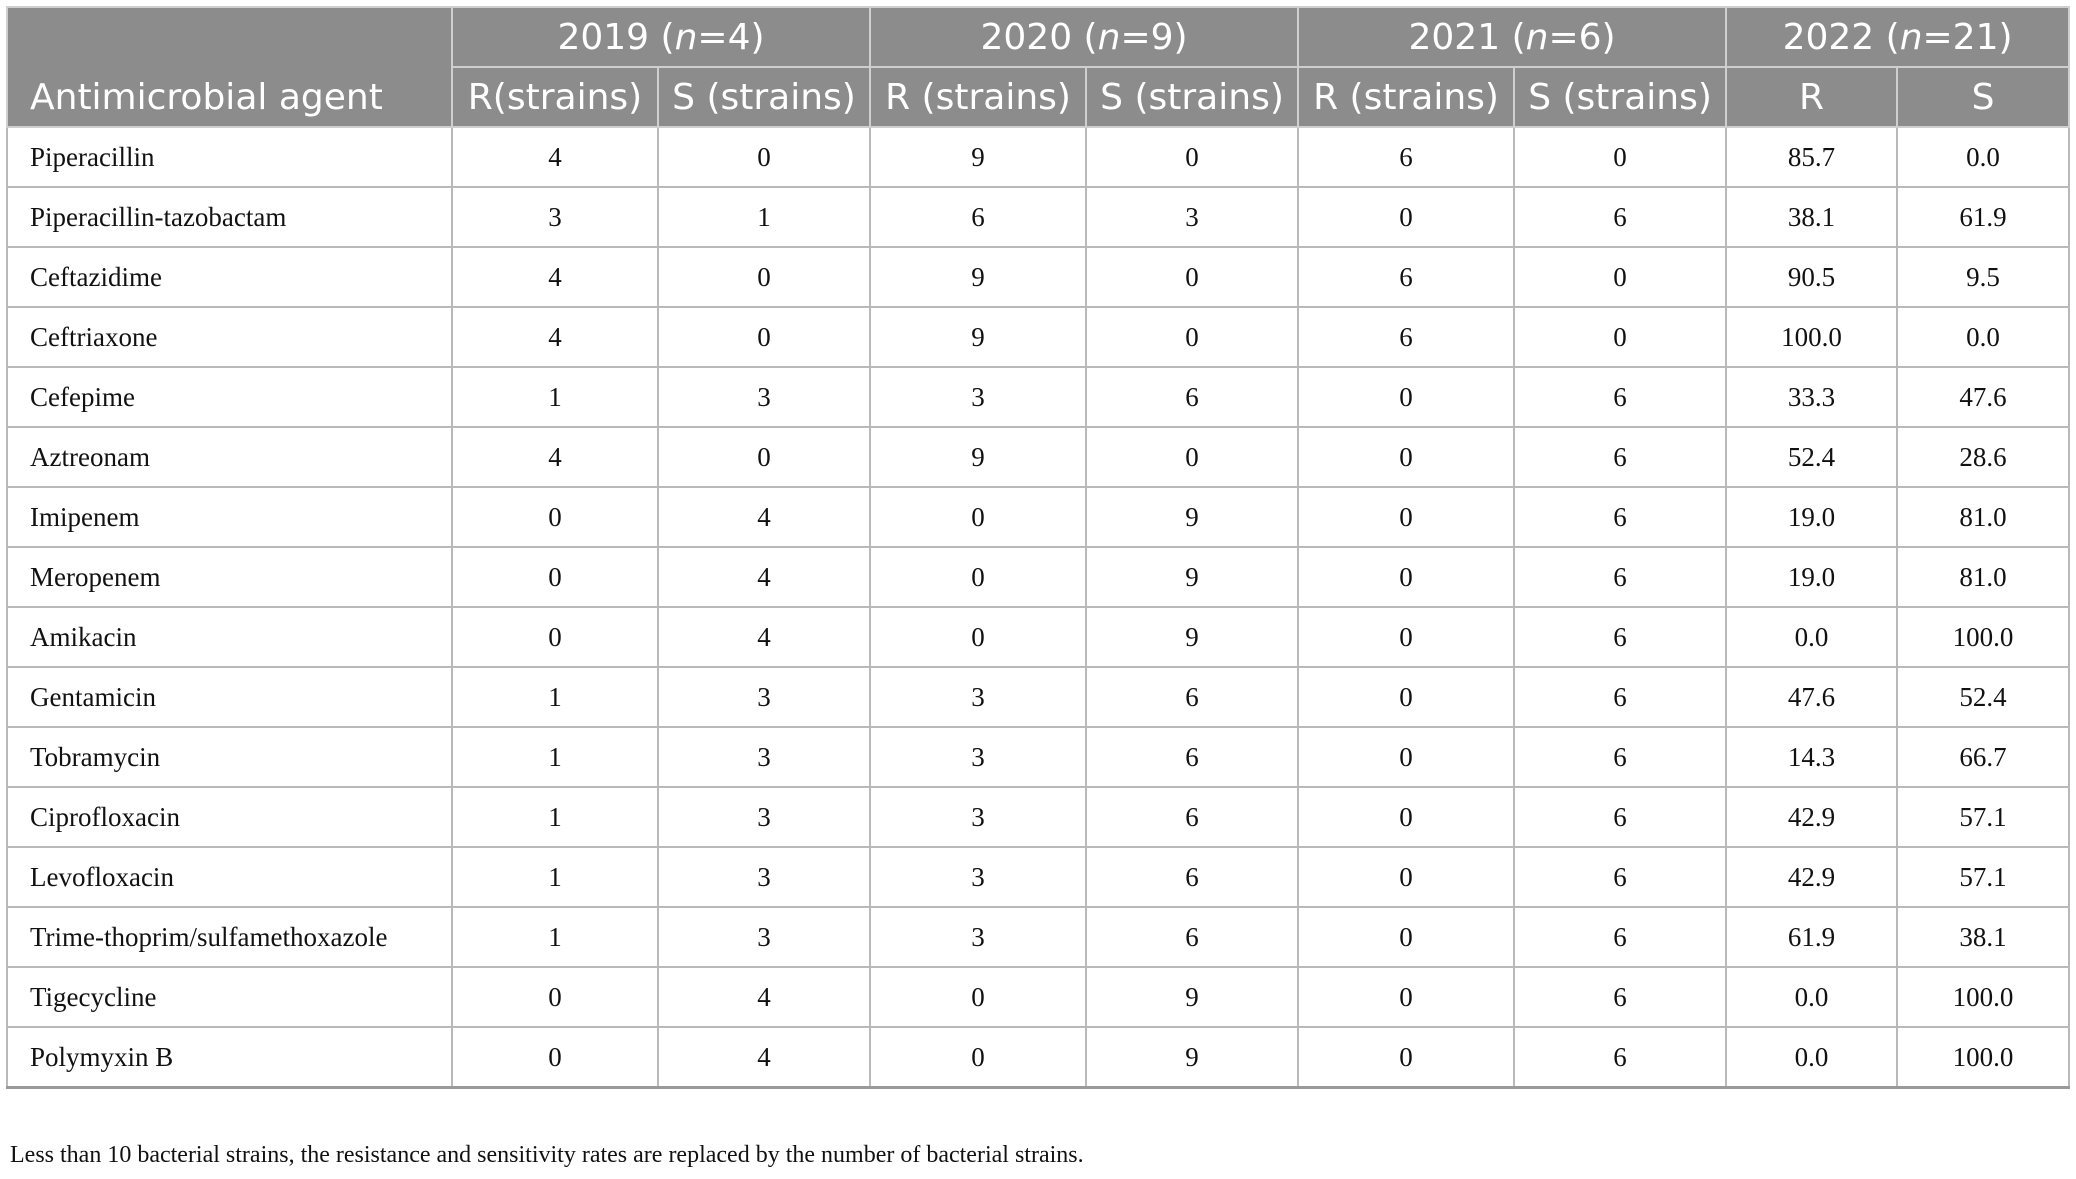 This screenshot has height=1179, width=2076. What do you see at coordinates (1038, 997) in the screenshot?
I see `table-row: Tigecycline 0 4 0 9 0 6 0.0 100.0` at bounding box center [1038, 997].